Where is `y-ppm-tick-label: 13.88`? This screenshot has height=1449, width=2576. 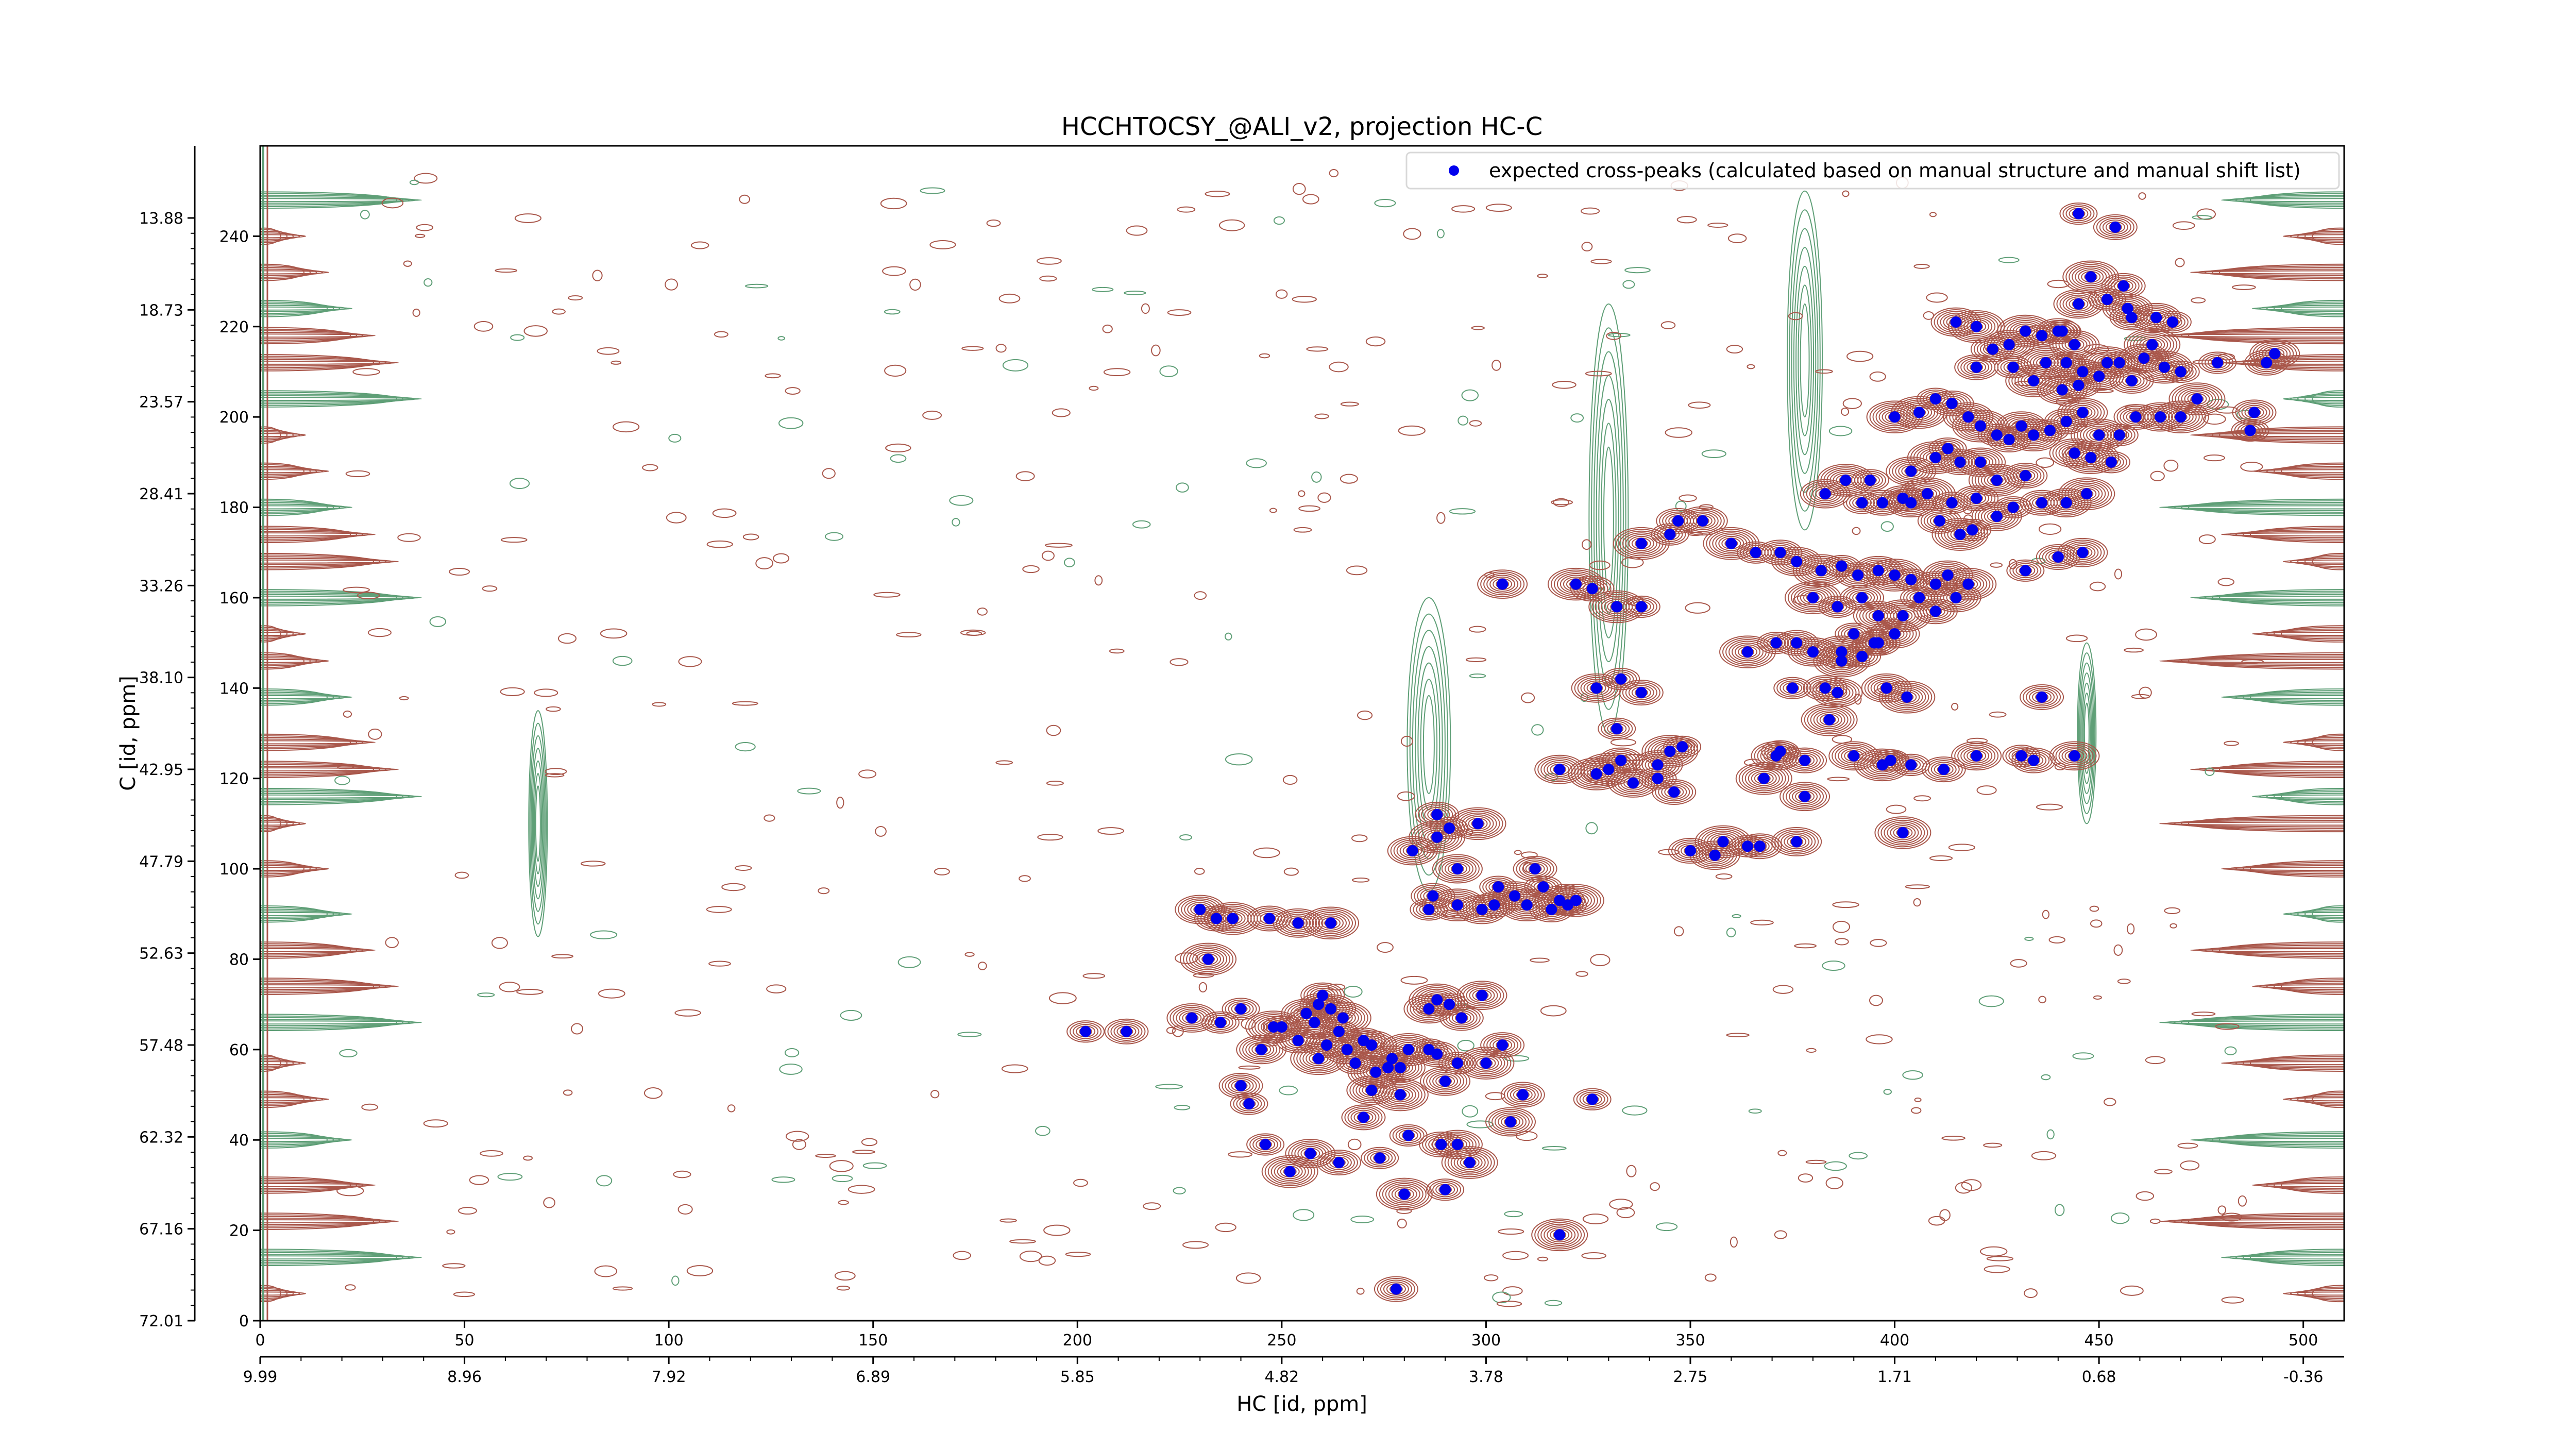
y-ppm-tick-label: 13.88 is located at coordinates (161, 219).